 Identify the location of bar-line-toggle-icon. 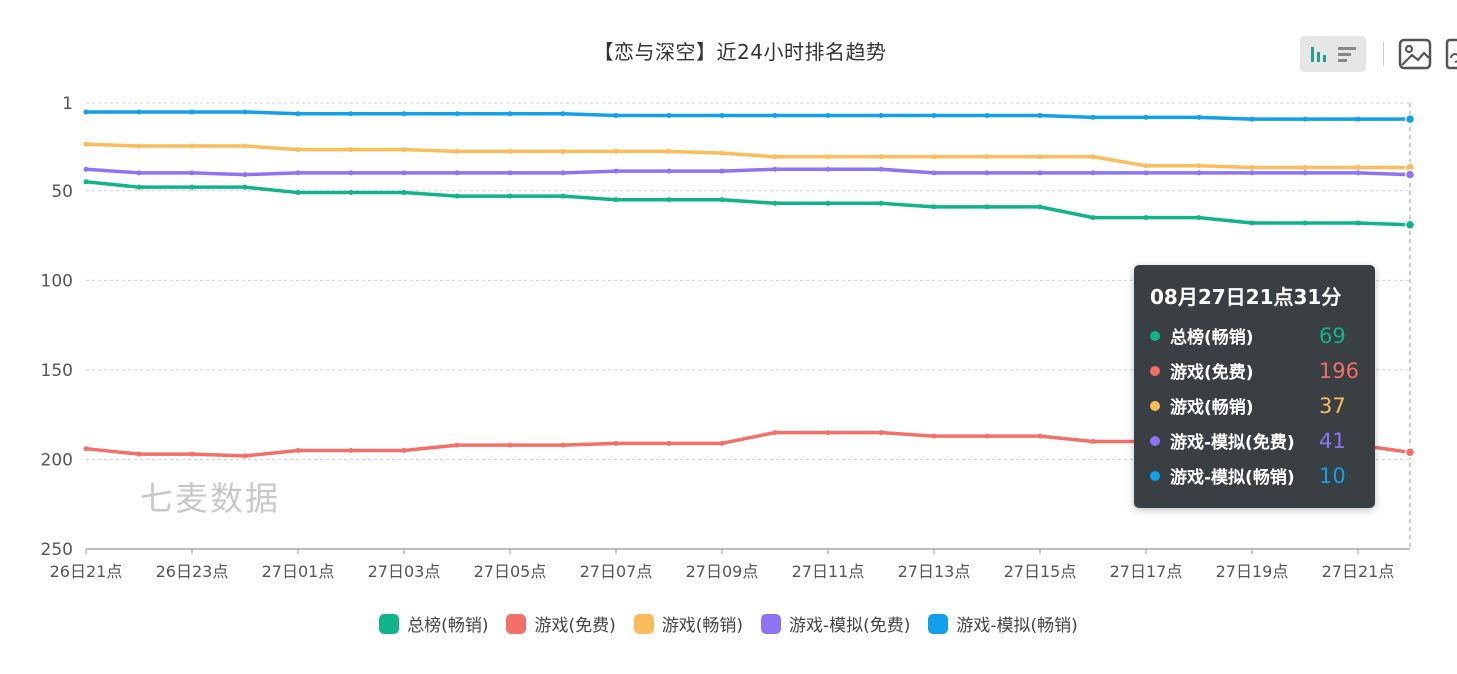
(1319, 54).